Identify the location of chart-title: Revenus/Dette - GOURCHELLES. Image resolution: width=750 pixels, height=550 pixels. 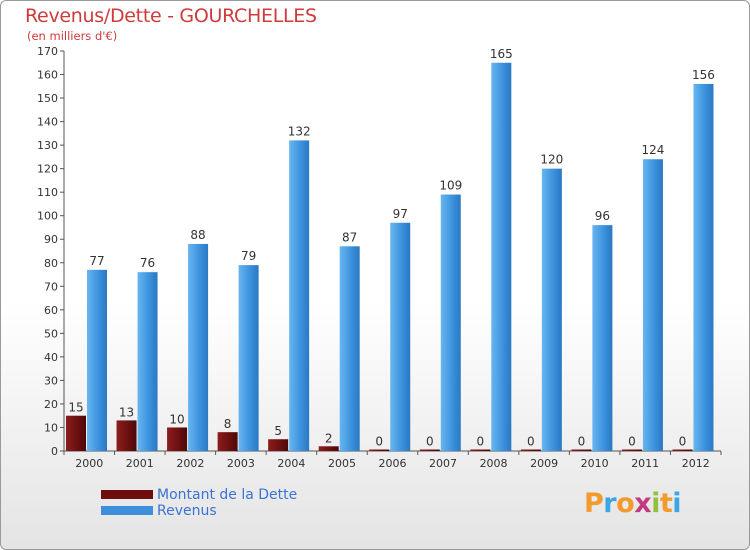
(171, 16).